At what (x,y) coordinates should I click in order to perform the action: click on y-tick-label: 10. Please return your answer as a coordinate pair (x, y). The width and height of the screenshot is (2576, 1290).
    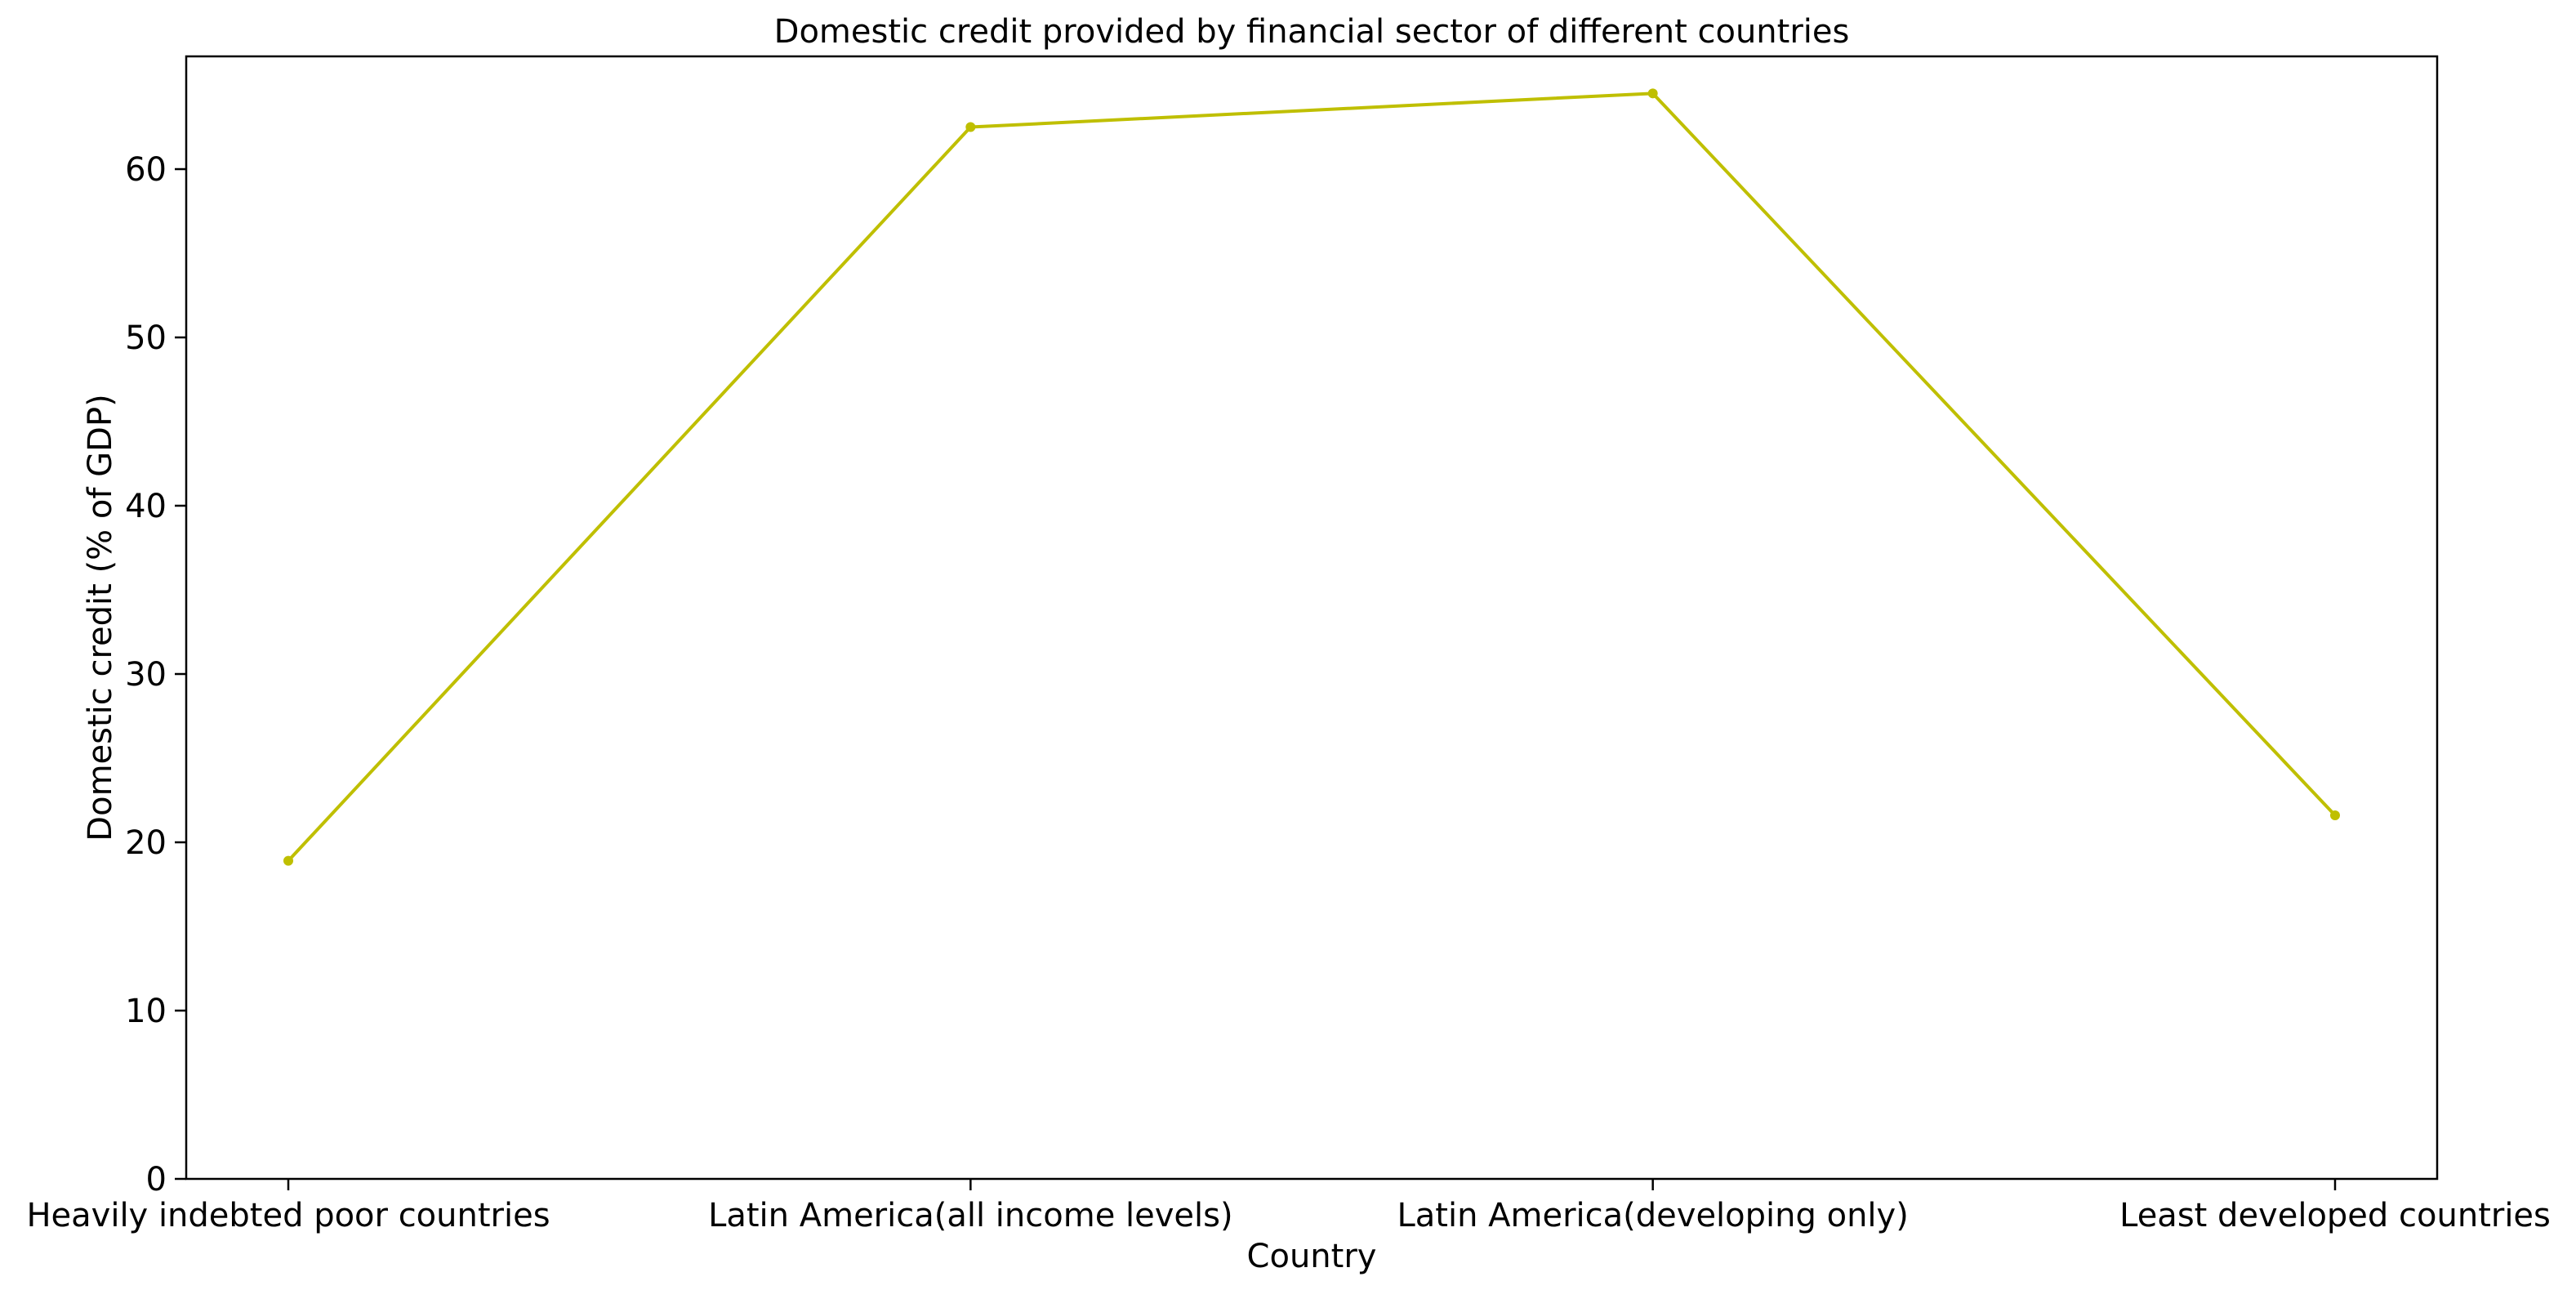
    Looking at the image, I should click on (146, 1011).